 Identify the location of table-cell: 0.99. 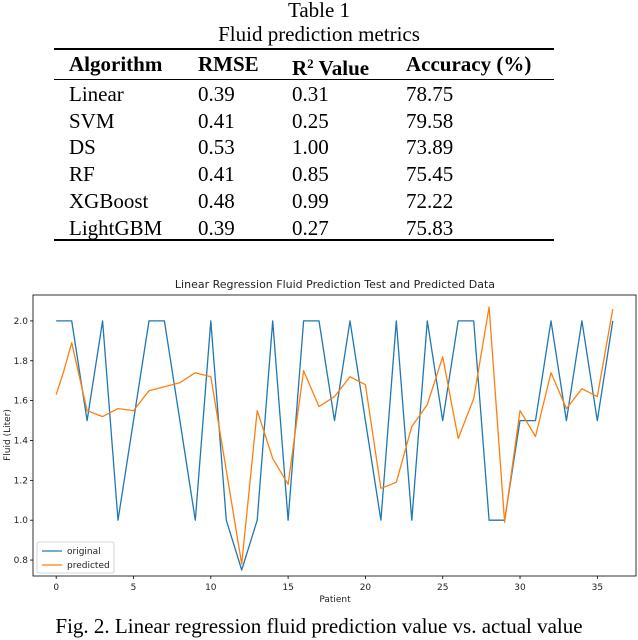
(310, 200).